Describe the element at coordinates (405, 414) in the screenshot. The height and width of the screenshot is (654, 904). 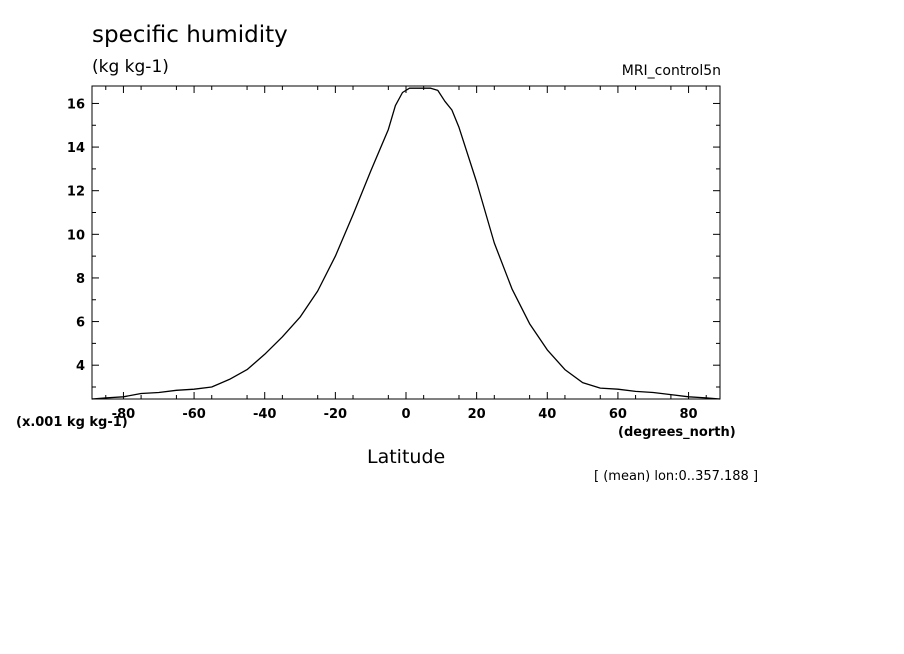
I see `x-tick-label: 0` at that location.